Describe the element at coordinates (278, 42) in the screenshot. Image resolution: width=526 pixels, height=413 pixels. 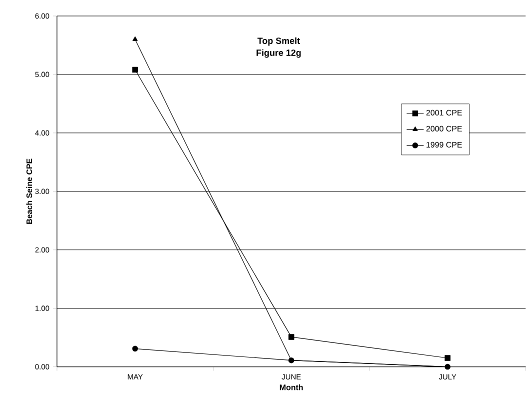
I see `text: Top Smelt` at that location.